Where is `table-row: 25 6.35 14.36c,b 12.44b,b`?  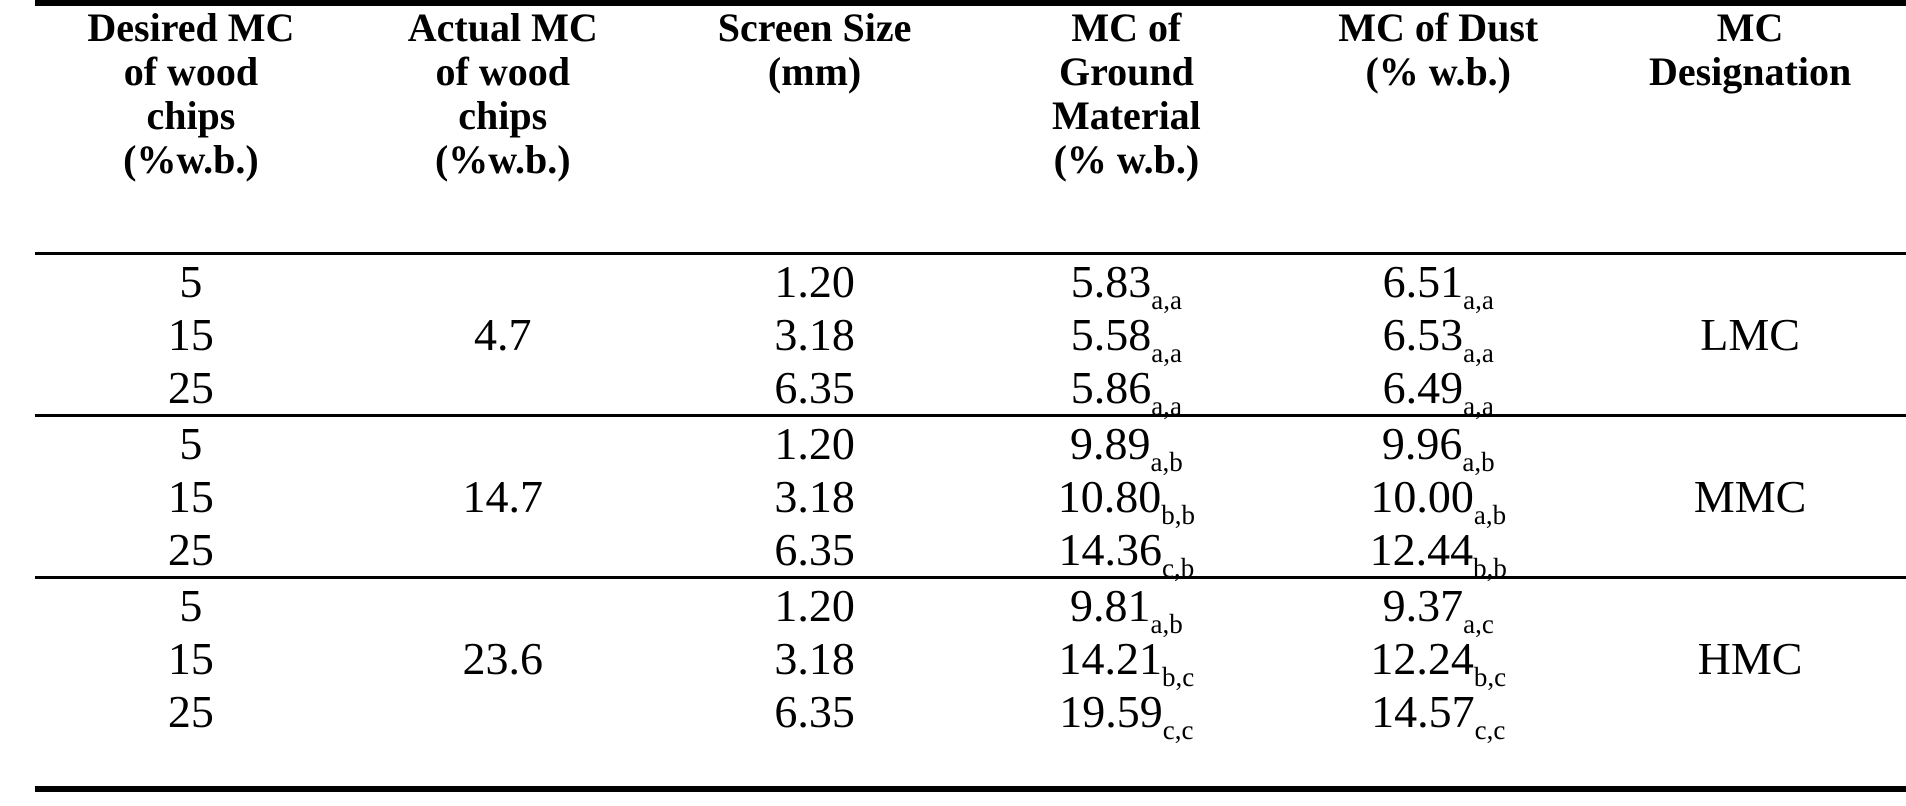
table-row: 25 6.35 14.36c,b 12.44b,b is located at coordinates (970, 552).